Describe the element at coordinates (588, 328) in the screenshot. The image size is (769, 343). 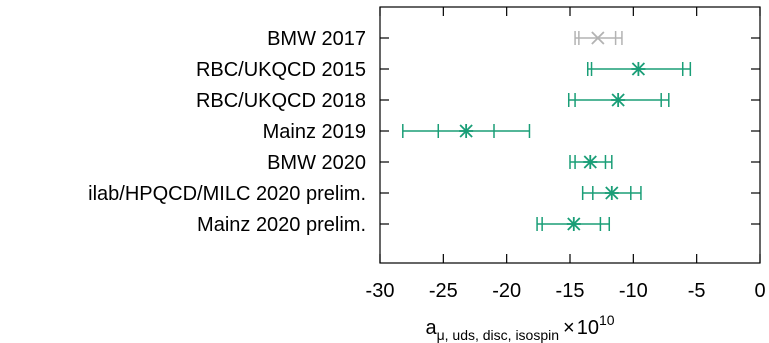
I see `x-axis-label-power-base: 10` at that location.